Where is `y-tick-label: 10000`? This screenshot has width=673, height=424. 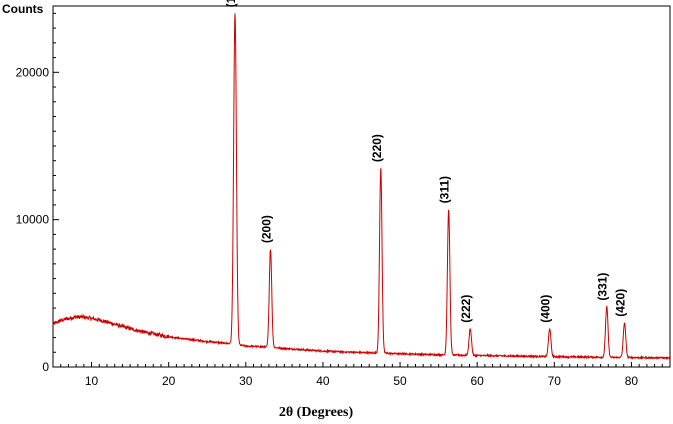 y-tick-label: 10000 is located at coordinates (33, 220).